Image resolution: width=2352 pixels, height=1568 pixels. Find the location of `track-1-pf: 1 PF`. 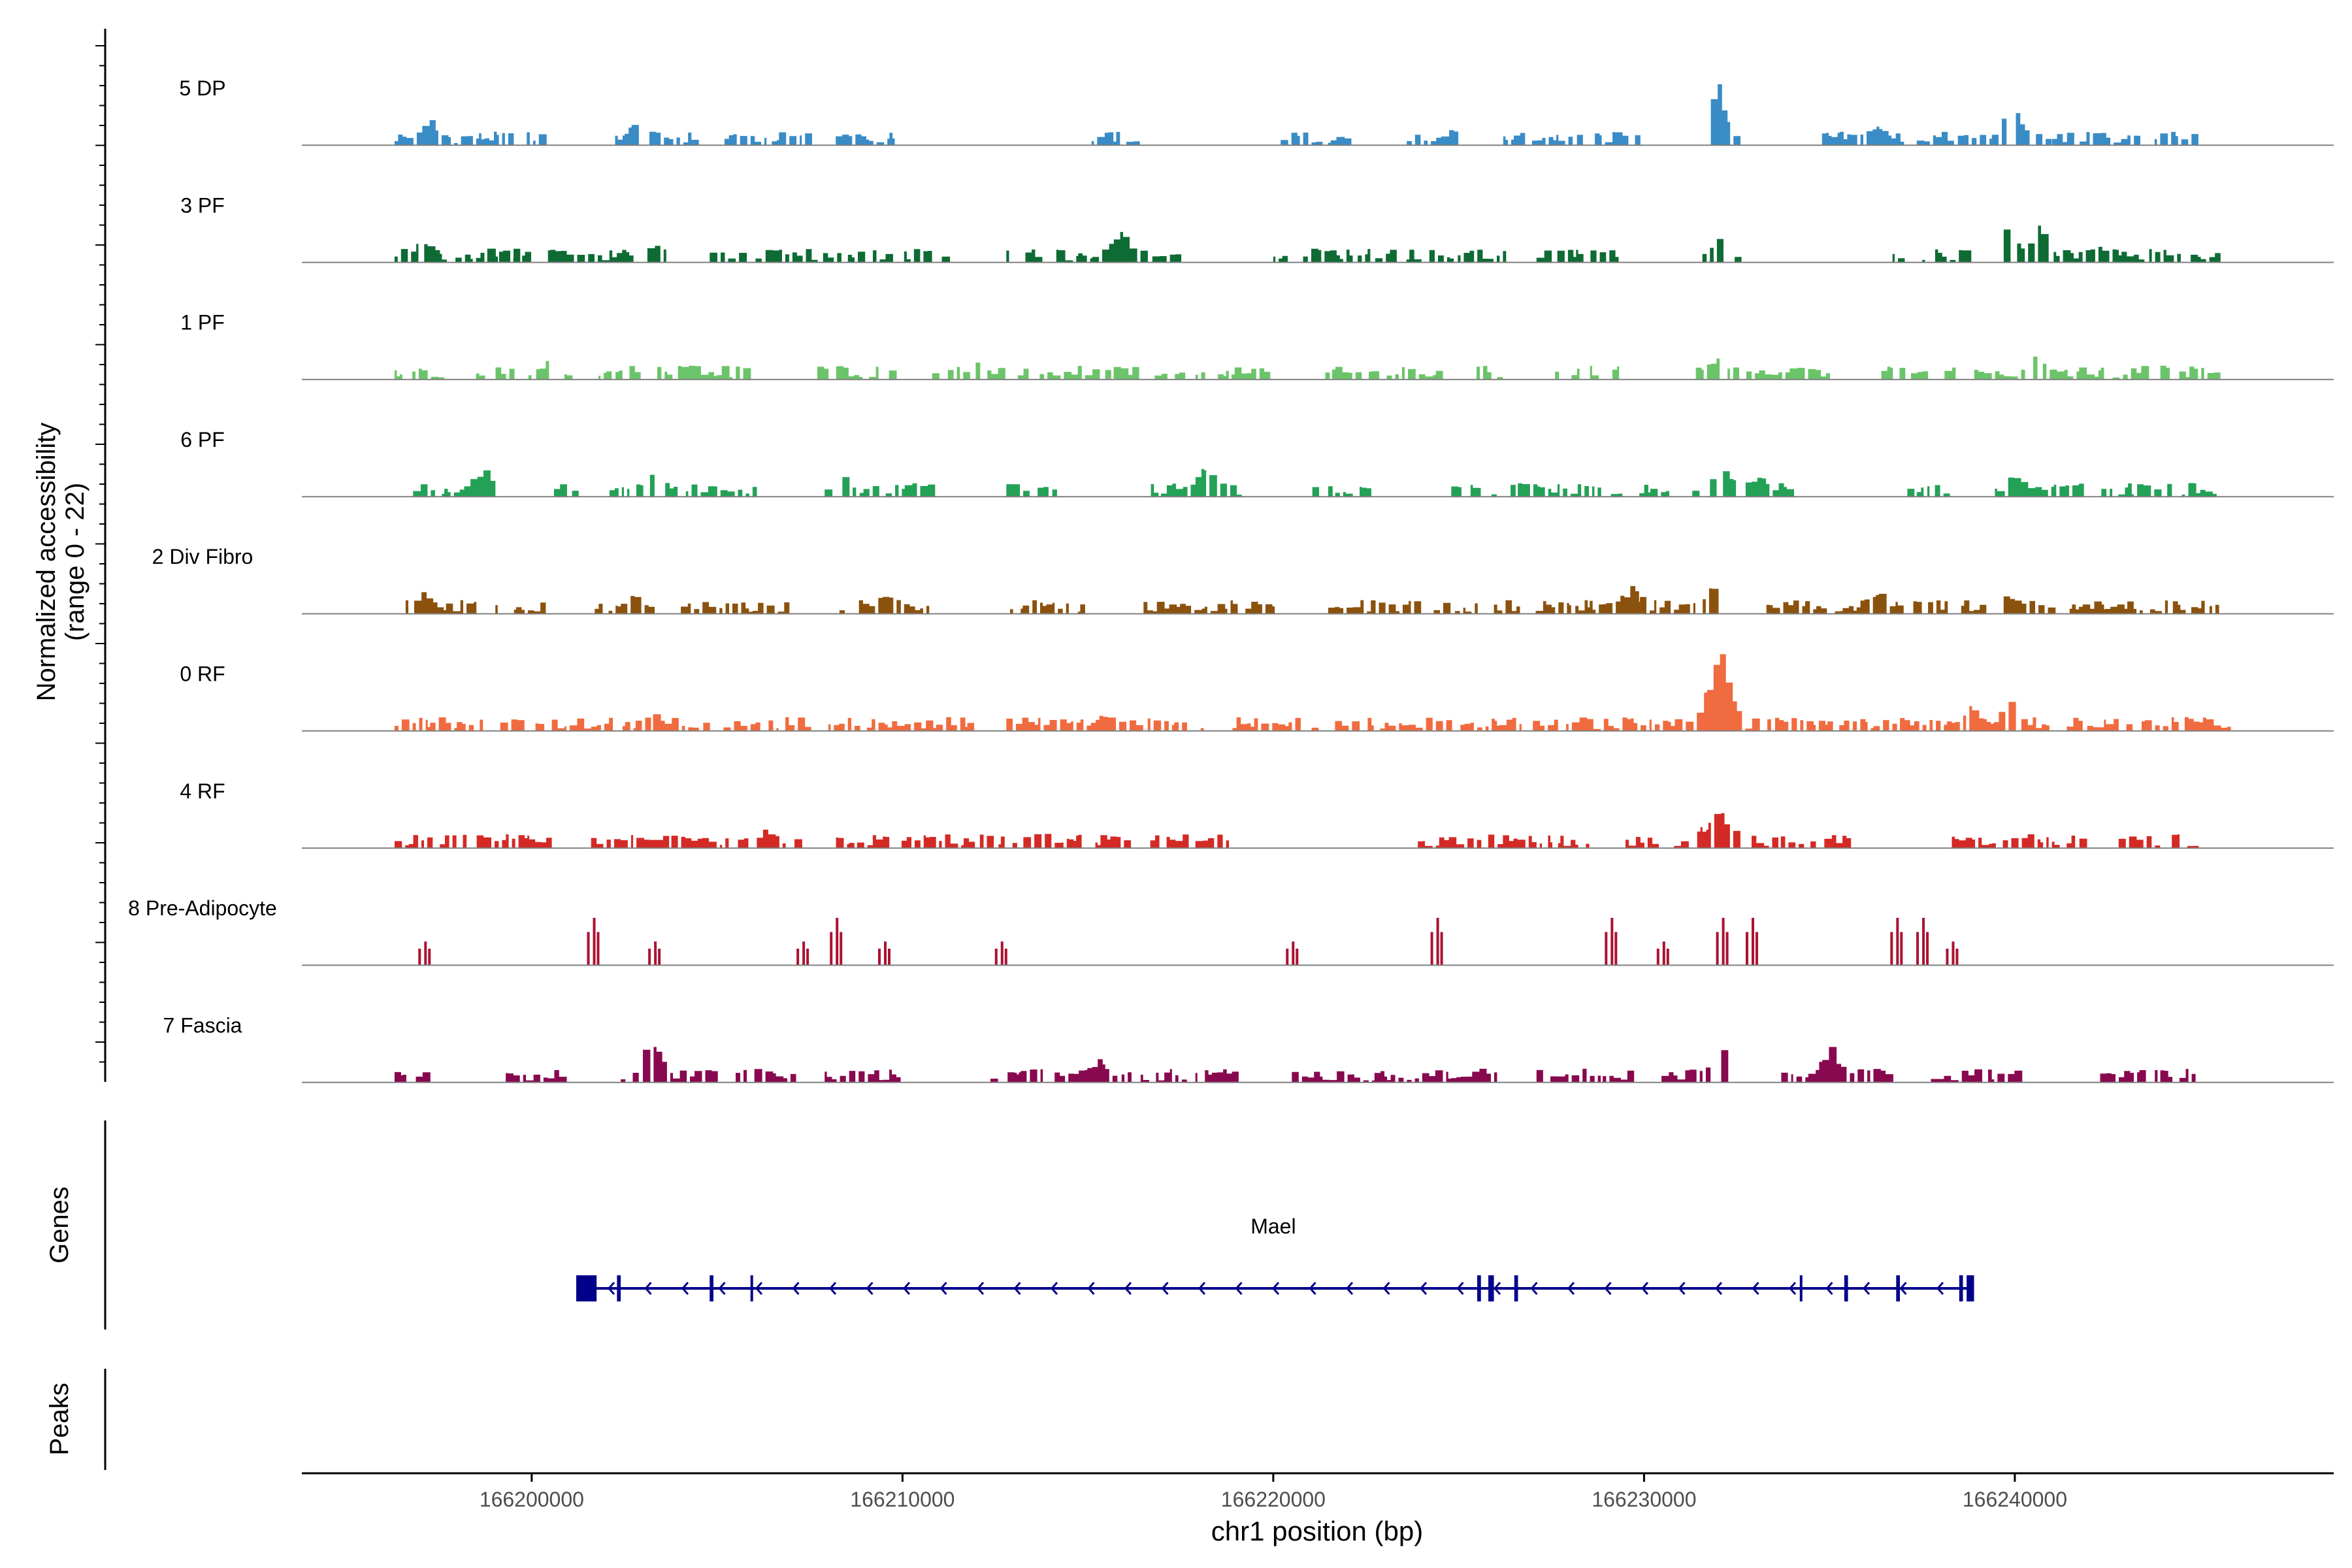

track-1-pf: 1 PF is located at coordinates (1257, 345).